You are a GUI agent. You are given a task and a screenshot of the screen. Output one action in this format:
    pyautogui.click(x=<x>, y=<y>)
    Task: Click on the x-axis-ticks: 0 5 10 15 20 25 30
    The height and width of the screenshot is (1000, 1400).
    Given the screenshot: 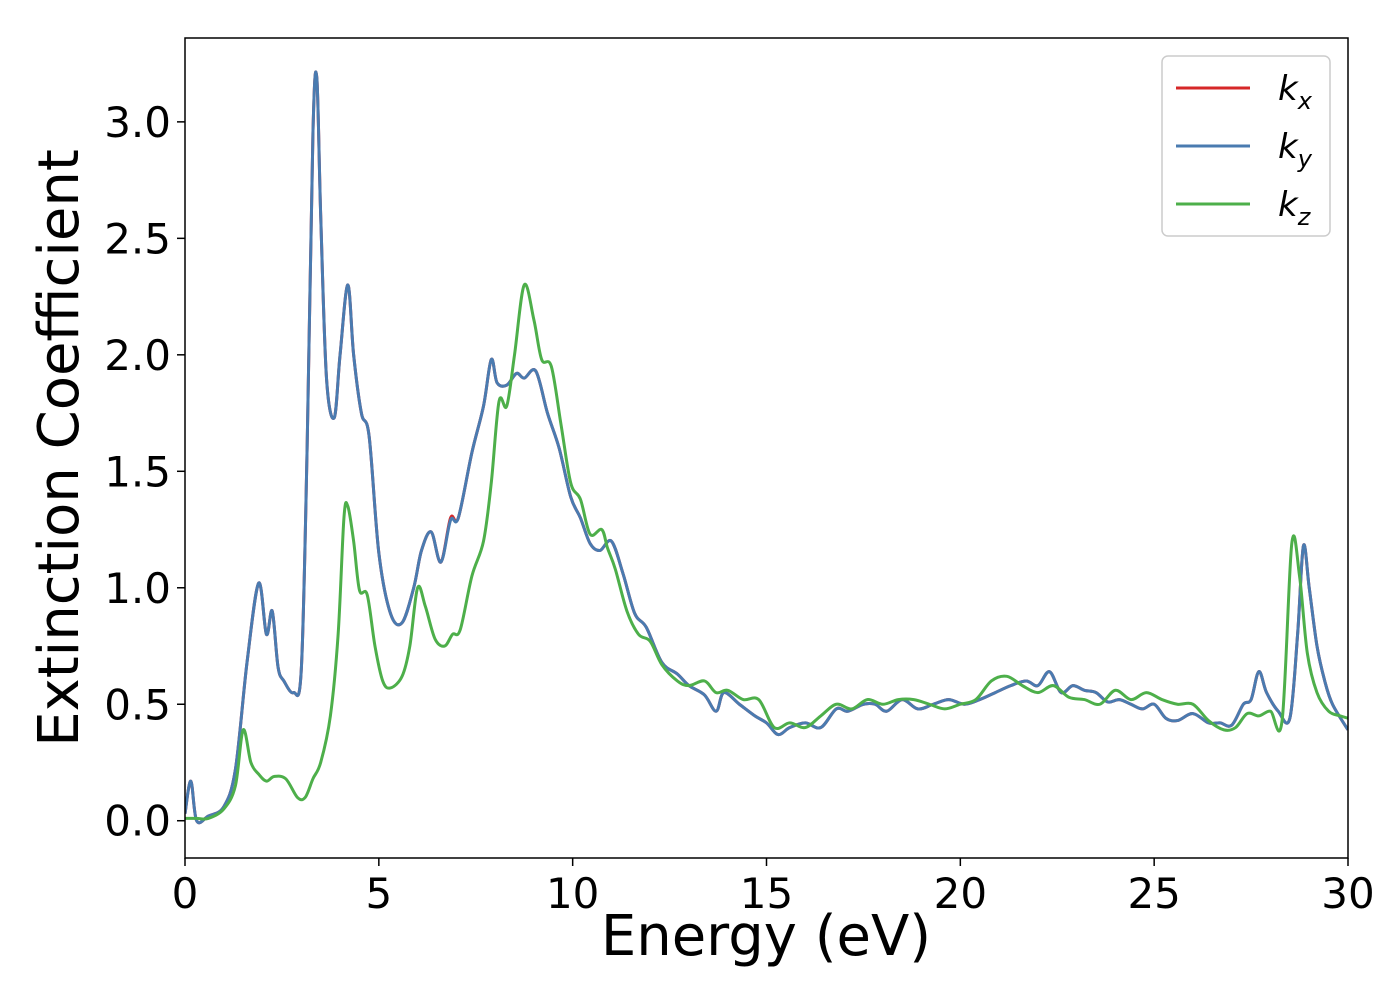 What is the action you would take?
    pyautogui.click(x=773, y=888)
    